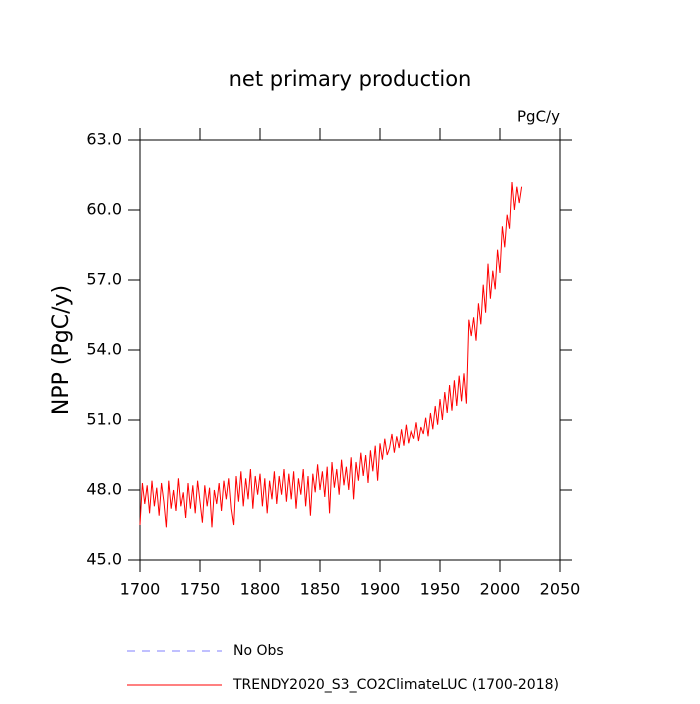  What do you see at coordinates (104, 349) in the screenshot?
I see `y-tick-label: 54.0` at bounding box center [104, 349].